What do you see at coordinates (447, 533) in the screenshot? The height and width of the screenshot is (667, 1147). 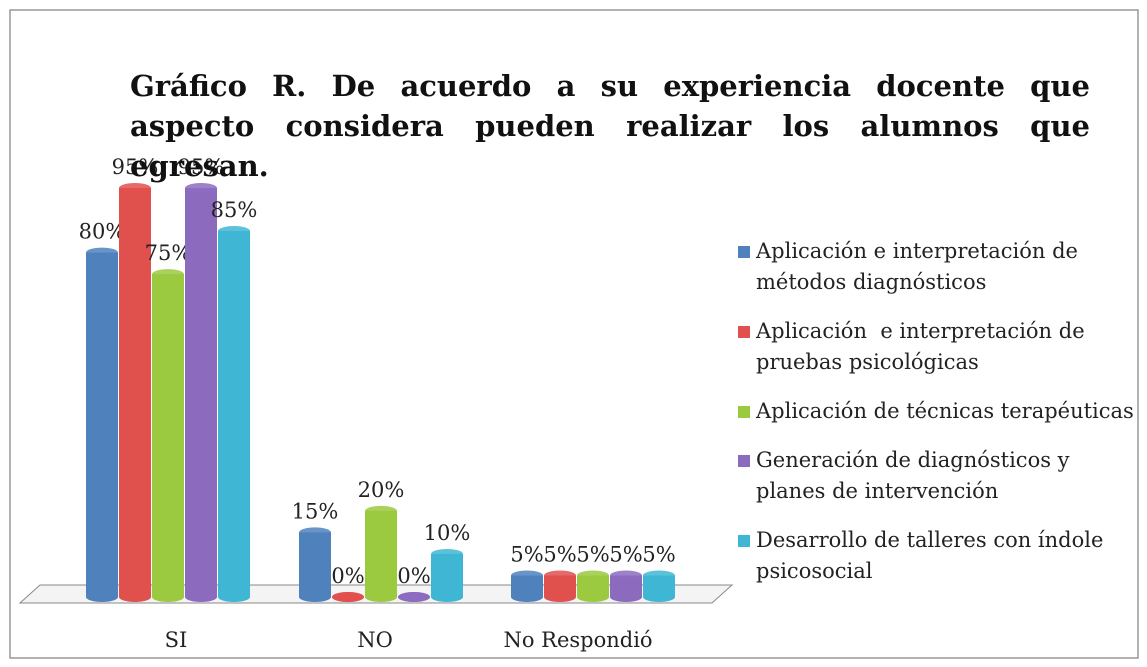 I see `data-label: 10%` at bounding box center [447, 533].